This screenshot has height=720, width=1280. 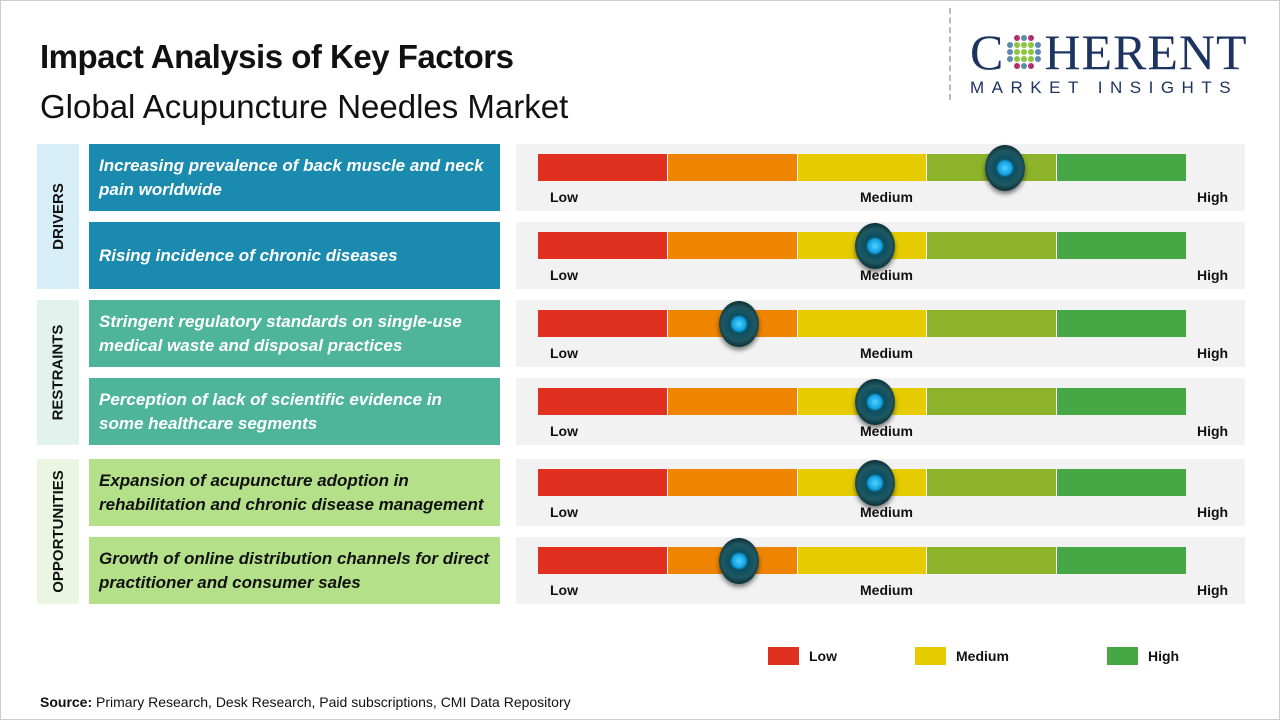 I want to click on logo: C HERENT MARKET INSIGHTS, so click(x=1115, y=61).